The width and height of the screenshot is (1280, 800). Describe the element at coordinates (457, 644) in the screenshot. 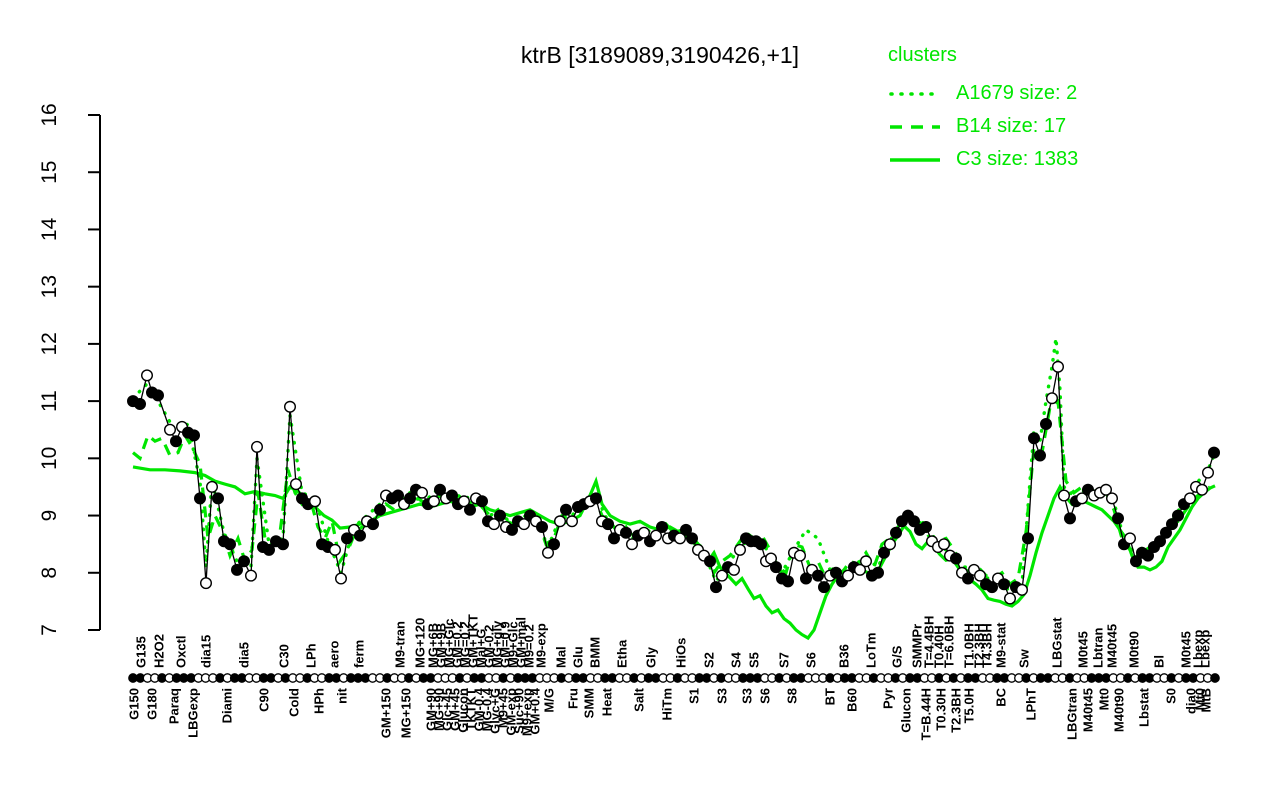

I see `x-label-top: GM=0.2` at that location.